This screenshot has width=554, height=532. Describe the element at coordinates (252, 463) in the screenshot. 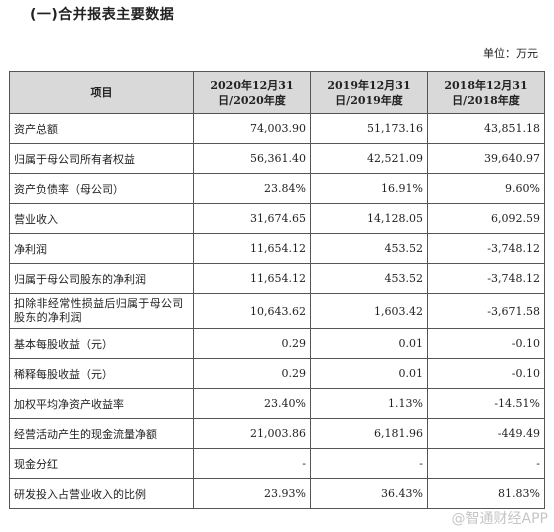

I see `value-2020: -` at that location.